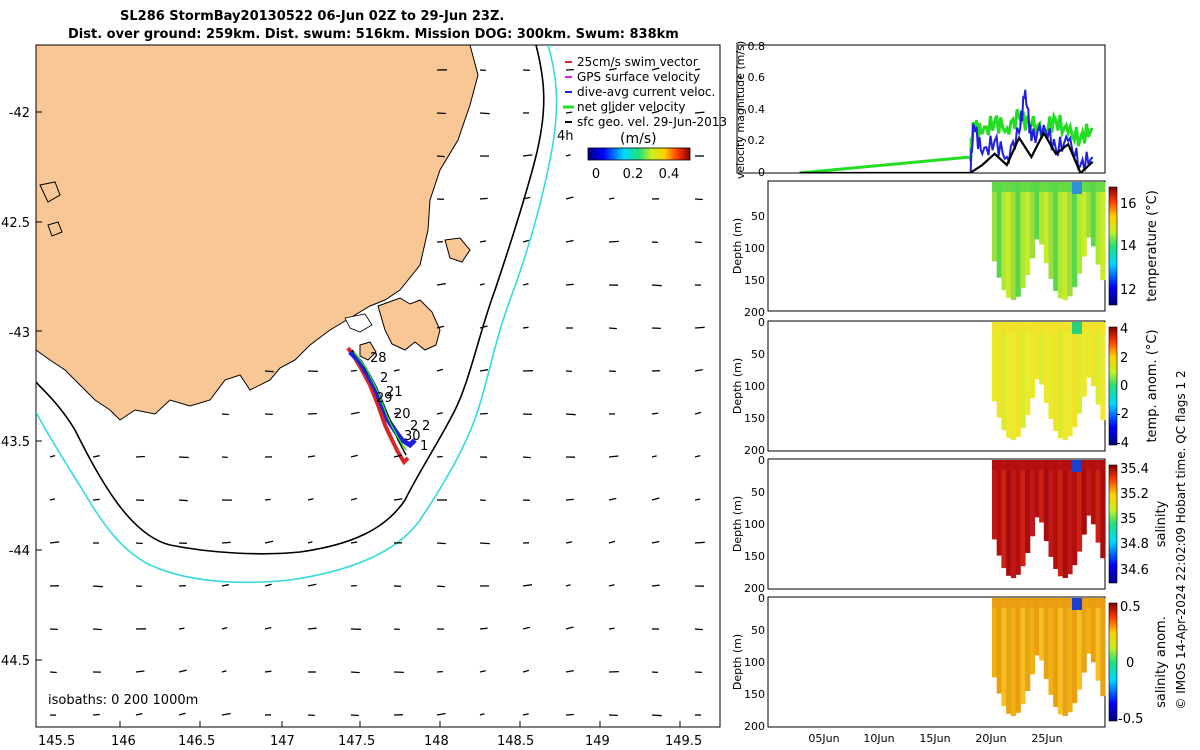  I want to click on track-label: 29, so click(384, 398).